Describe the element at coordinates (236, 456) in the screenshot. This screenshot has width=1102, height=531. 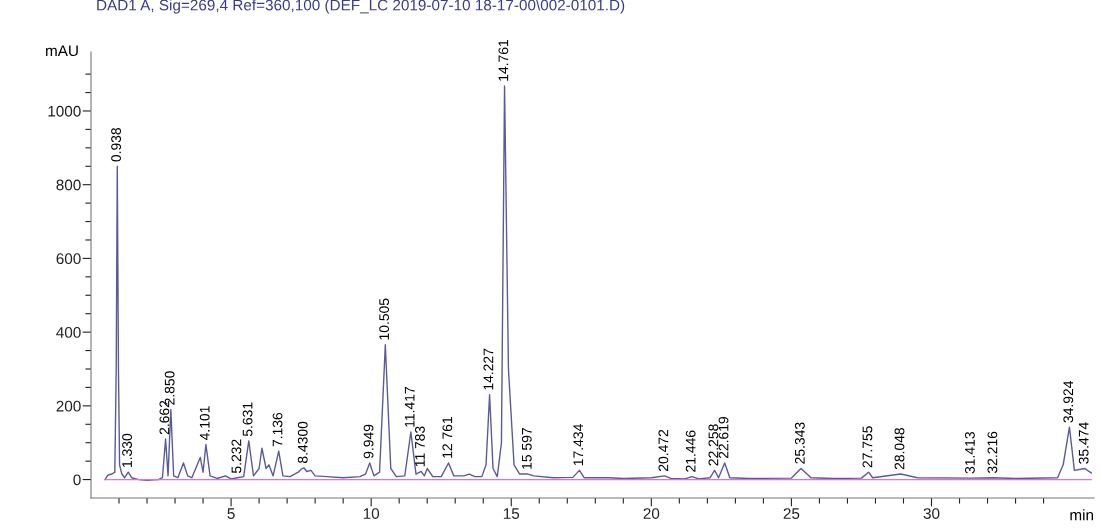
I see `annotation: 5.232` at that location.